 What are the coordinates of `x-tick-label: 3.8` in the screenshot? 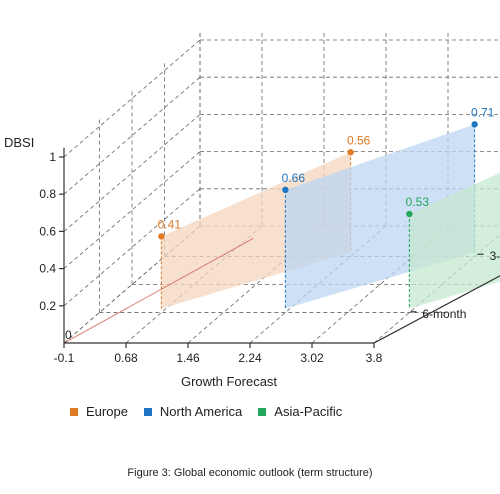 It's located at (374, 358).